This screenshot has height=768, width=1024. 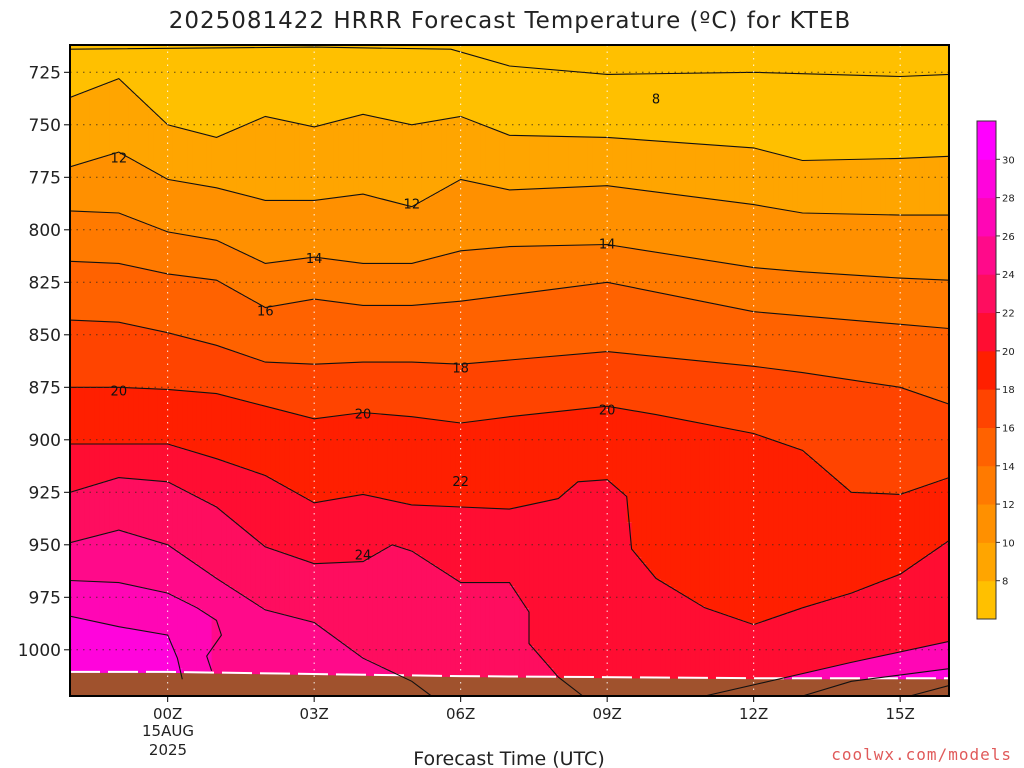 I want to click on site-credit: coolwx.com/models, so click(x=921, y=754).